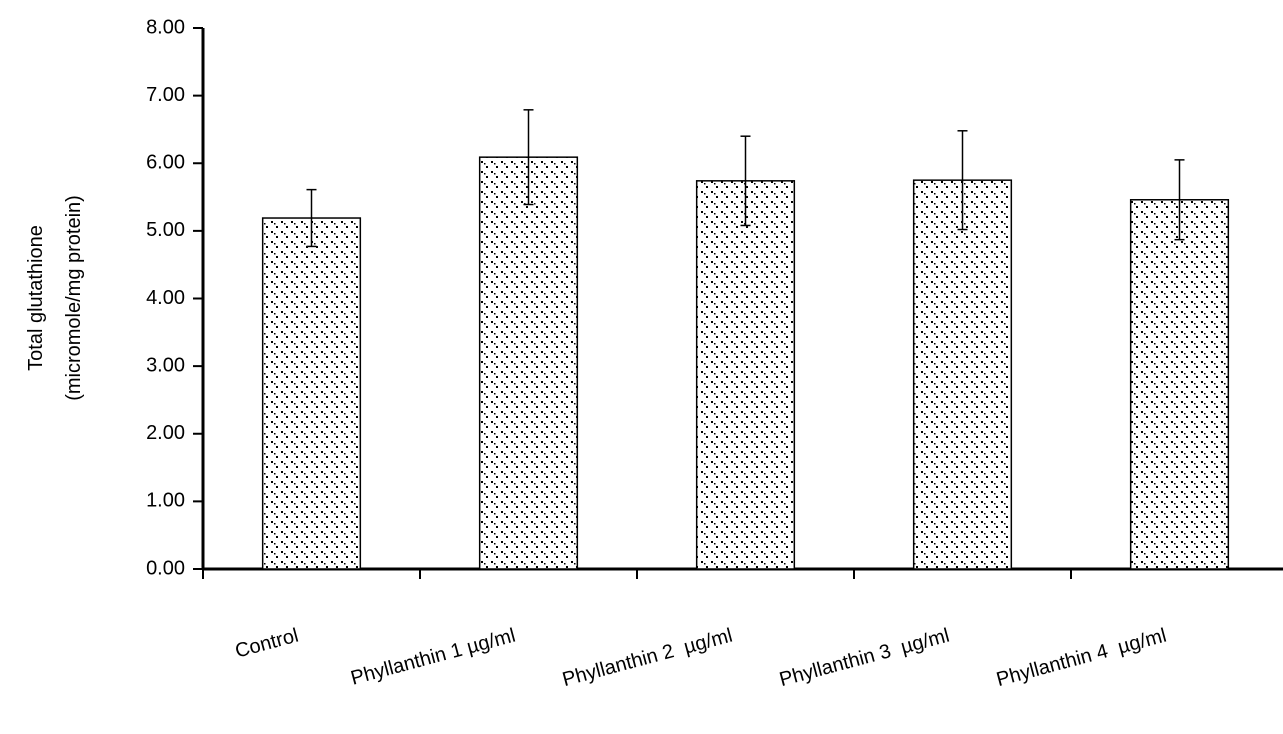  I want to click on y-tick-label: 6.00, so click(165, 163).